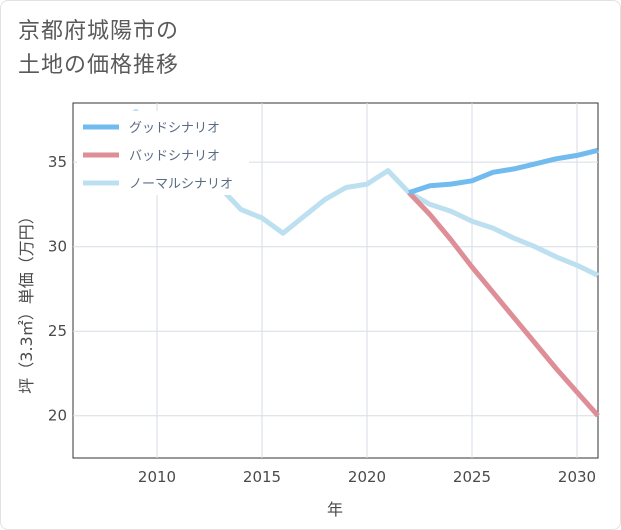  I want to click on x-tick-labels: 2010 2015 2020 2025 2030, so click(367, 477).